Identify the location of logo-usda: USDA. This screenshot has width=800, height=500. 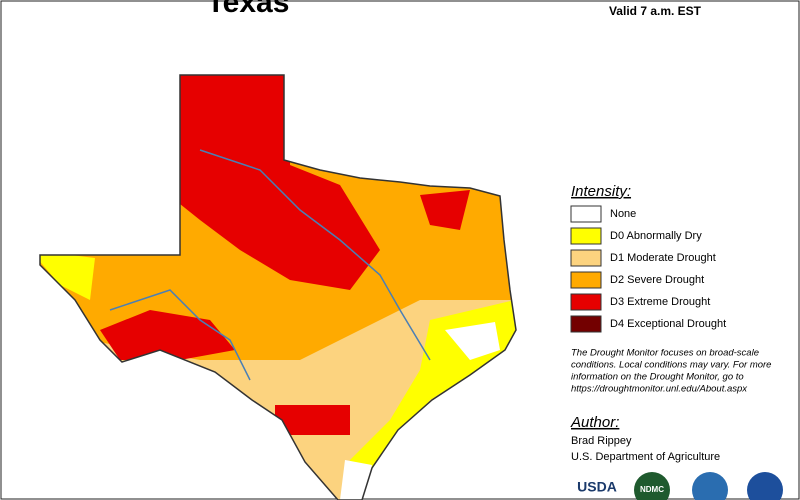
(597, 487).